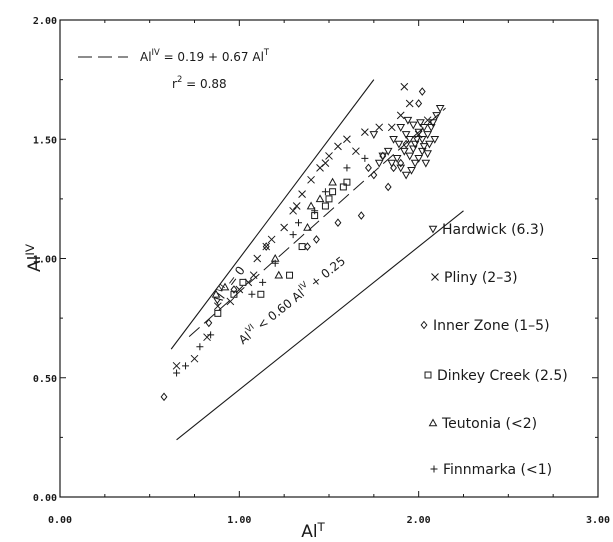 Image resolution: width=613 pixels, height=542 pixels. I want to click on legend-label: Pliny (2–3), so click(481, 278).